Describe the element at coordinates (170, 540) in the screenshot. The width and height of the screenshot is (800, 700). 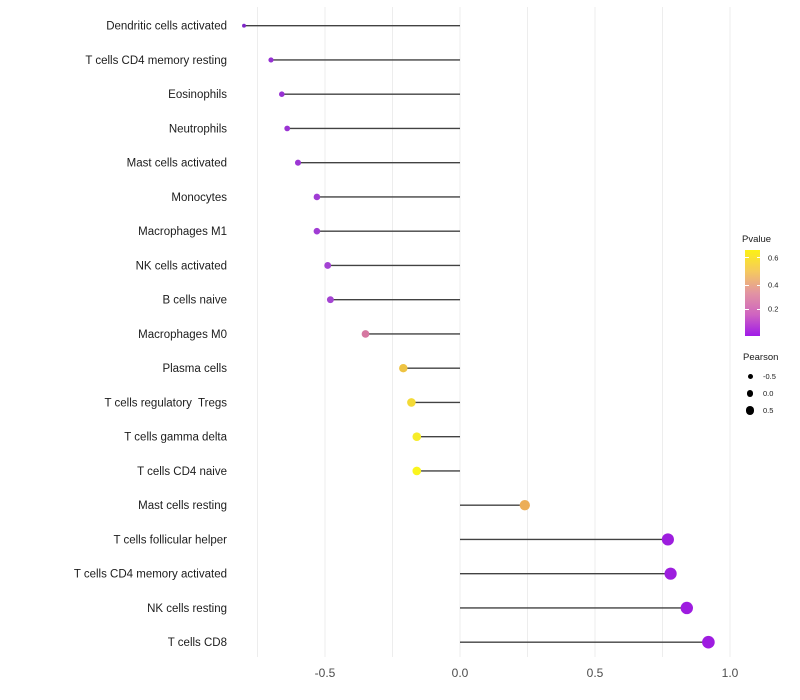
I see `y-axis-label: T cells follicular helper` at that location.